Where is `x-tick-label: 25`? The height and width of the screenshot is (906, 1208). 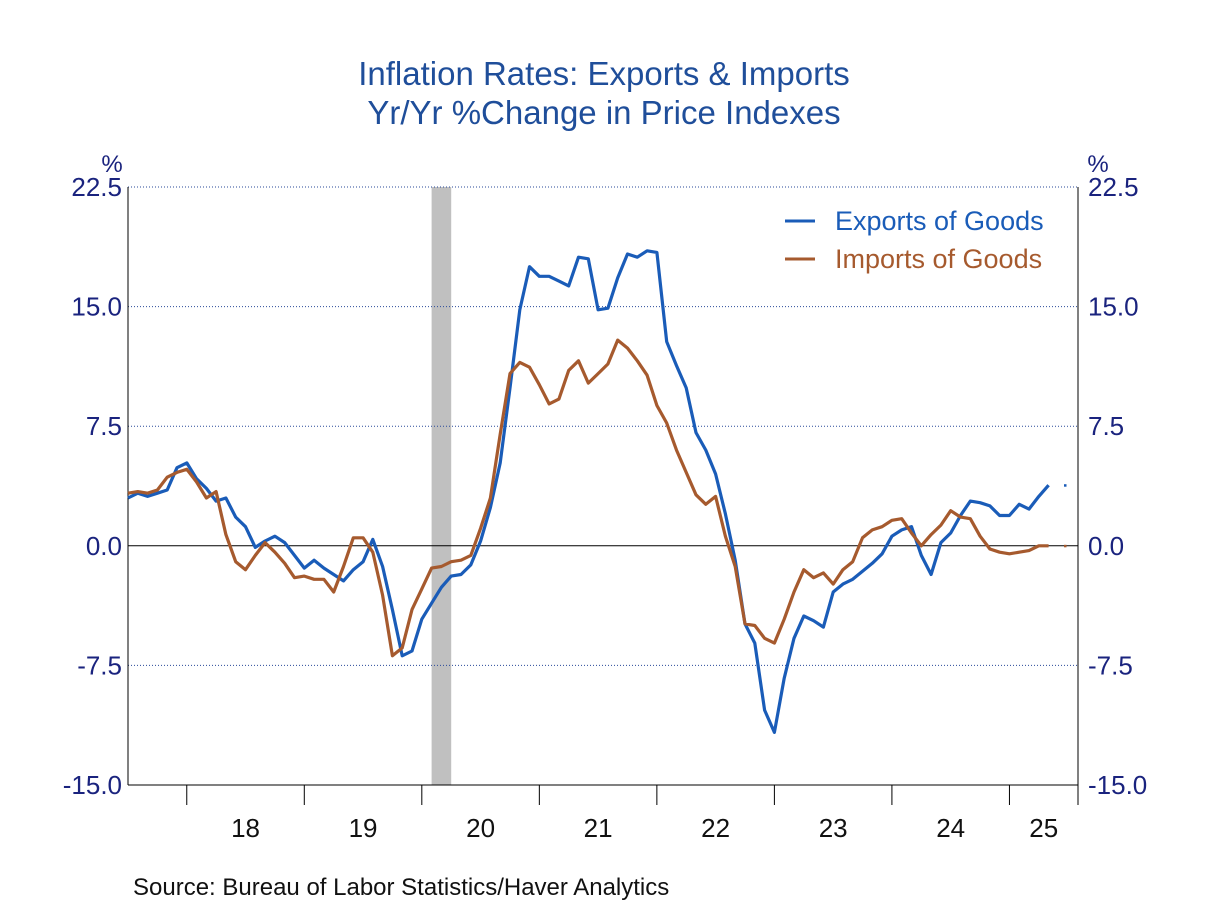 x-tick-label: 25 is located at coordinates (1043, 828).